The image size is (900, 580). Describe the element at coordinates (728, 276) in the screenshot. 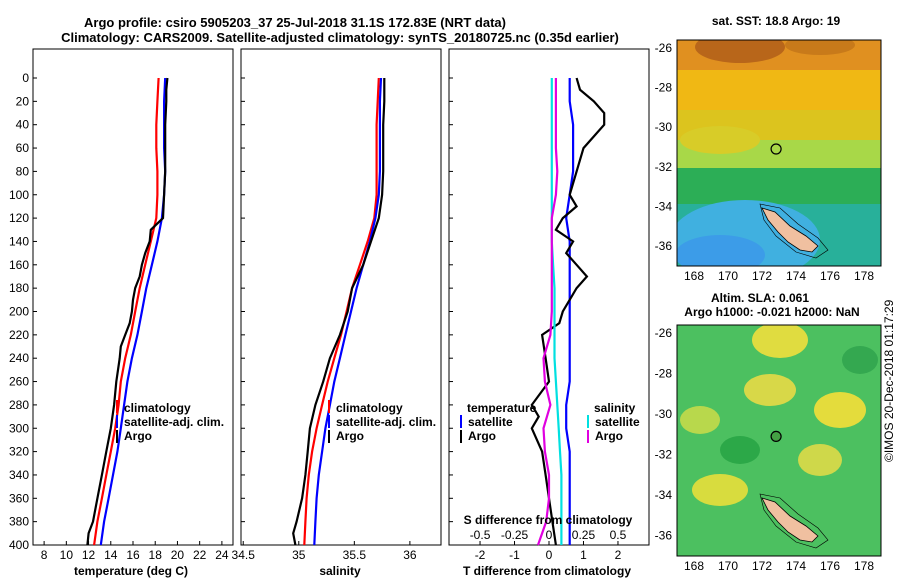

I see `lon-tick-label: 170` at that location.